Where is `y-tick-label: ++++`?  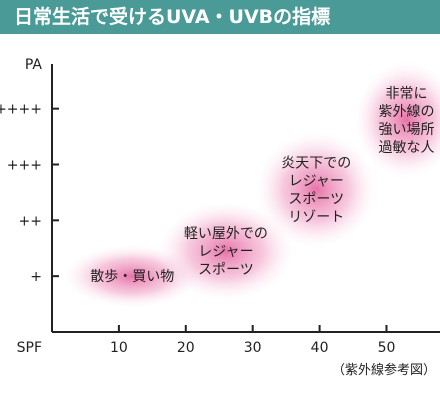 y-tick-label: ++++ is located at coordinates (21, 110).